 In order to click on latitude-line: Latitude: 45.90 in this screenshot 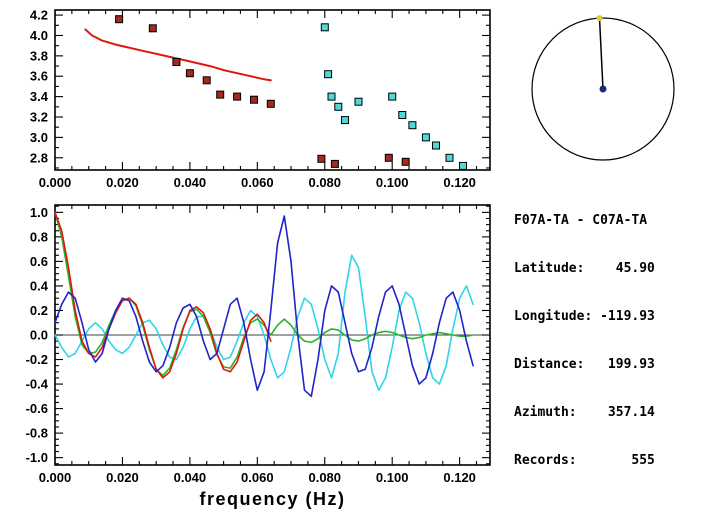, I will do `click(584, 268)`.